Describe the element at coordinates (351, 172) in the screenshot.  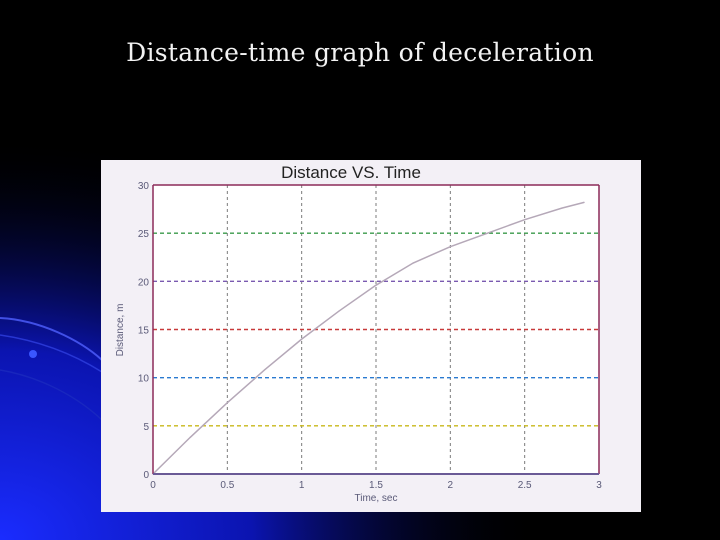
I see `chart-title: Distance VS. Time` at that location.